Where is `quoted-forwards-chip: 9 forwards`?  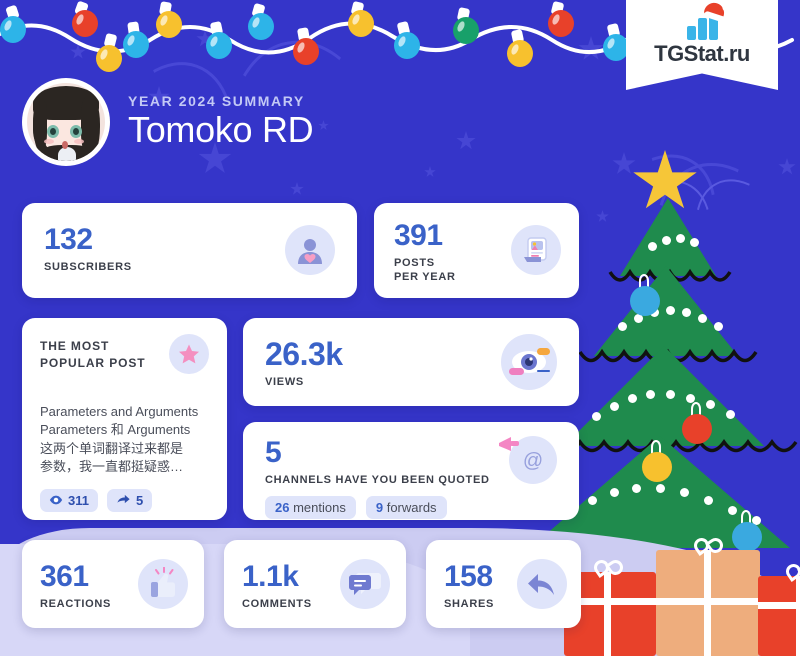 quoted-forwards-chip: 9 forwards is located at coordinates (406, 508).